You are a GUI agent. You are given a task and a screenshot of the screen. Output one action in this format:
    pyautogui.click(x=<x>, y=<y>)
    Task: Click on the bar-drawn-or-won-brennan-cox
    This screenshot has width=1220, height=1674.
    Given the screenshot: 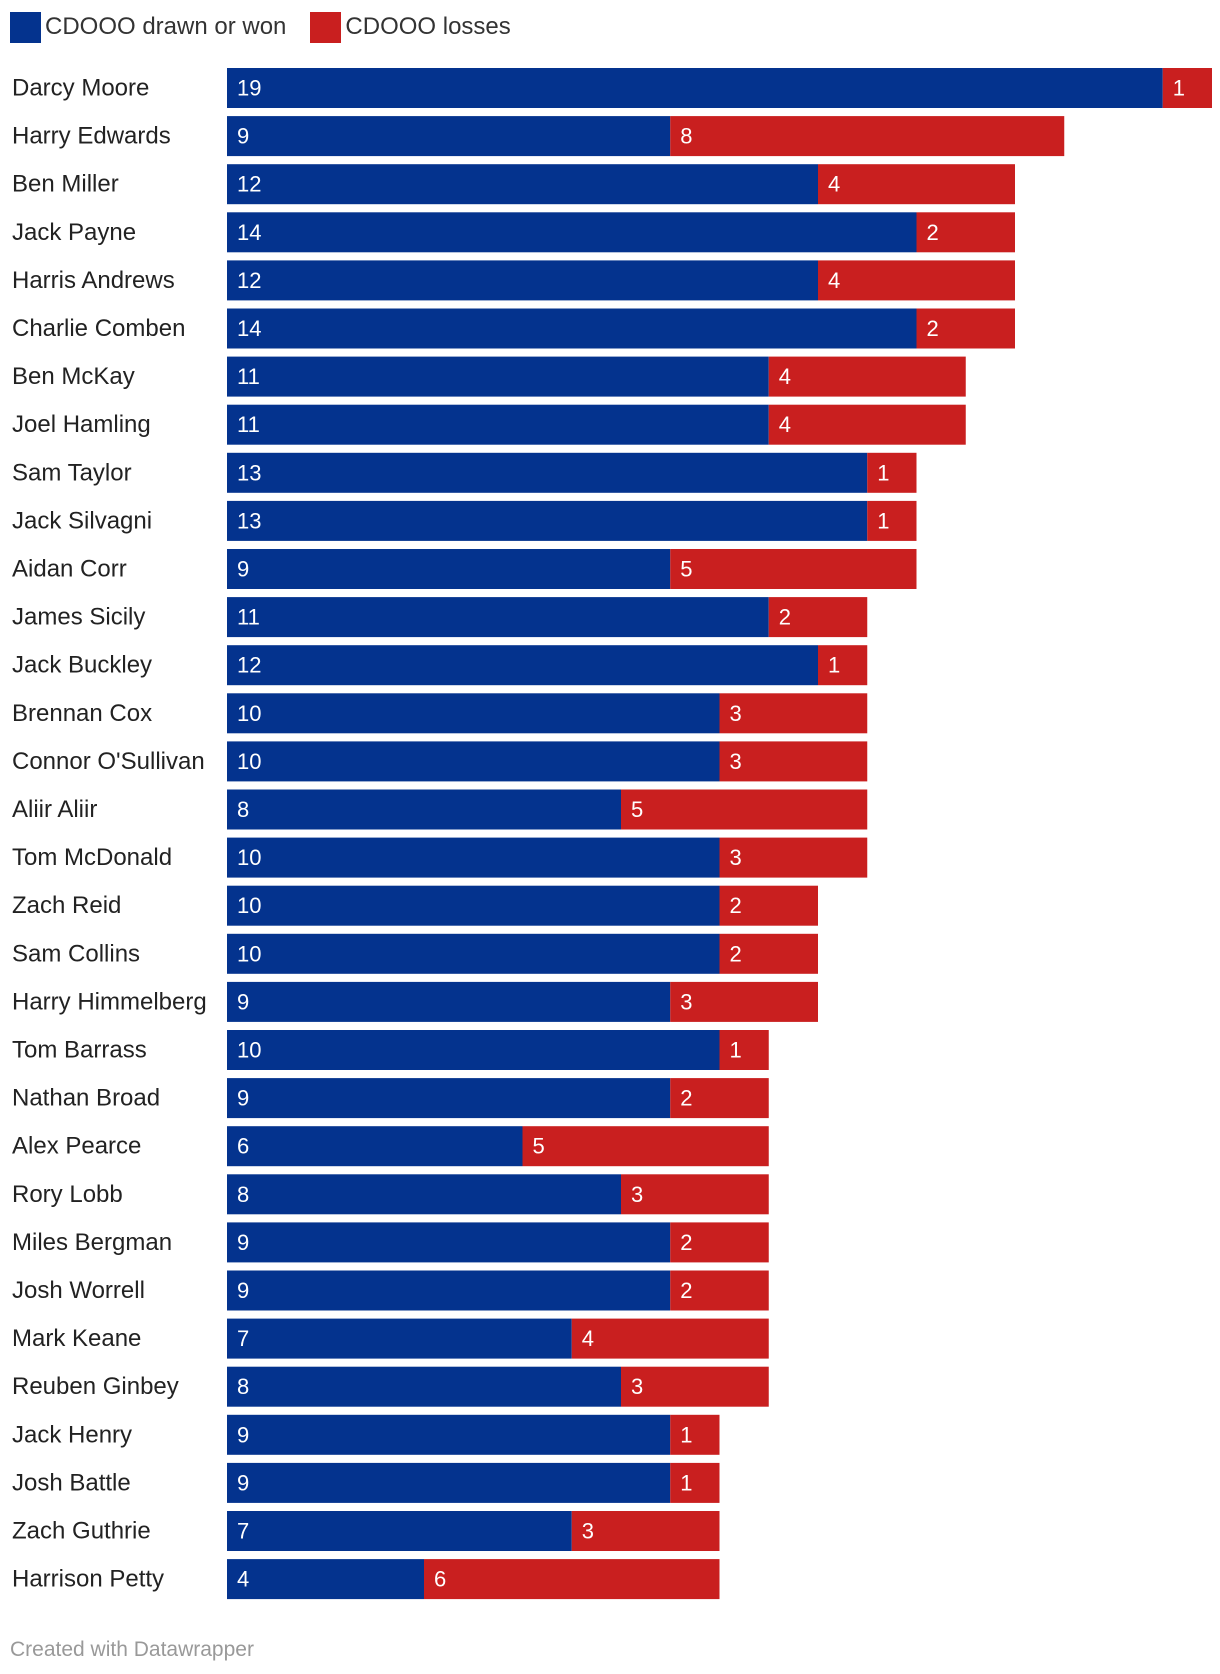 What is the action you would take?
    pyautogui.click(x=473, y=713)
    